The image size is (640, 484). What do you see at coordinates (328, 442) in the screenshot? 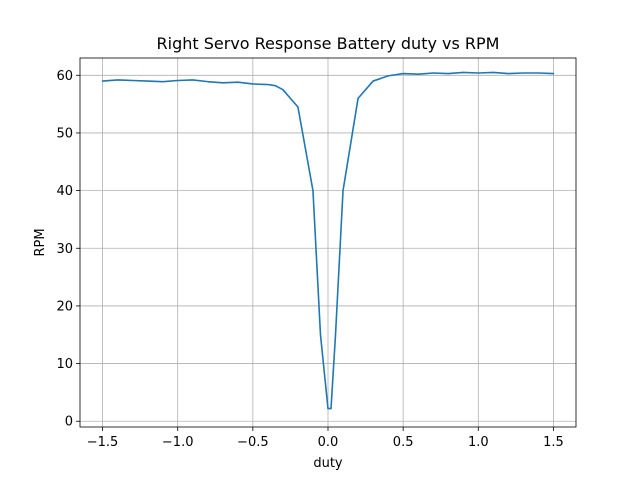
I see `x-tick-label: 0.0` at bounding box center [328, 442].